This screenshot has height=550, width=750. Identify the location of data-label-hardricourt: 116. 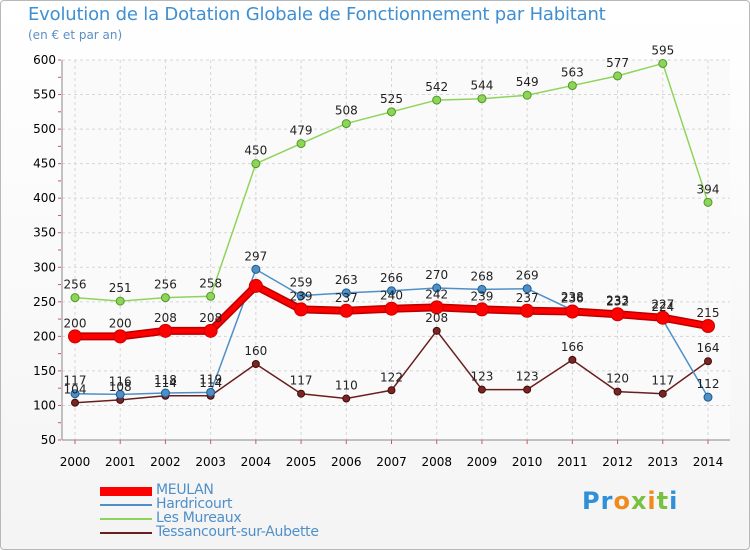
(120, 381).